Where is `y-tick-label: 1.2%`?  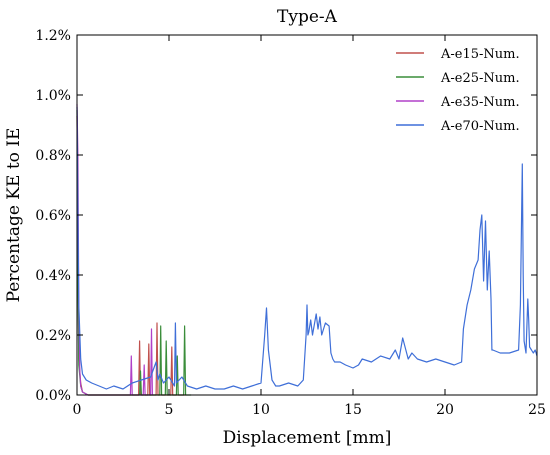 y-tick-label: 1.2% is located at coordinates (53, 36).